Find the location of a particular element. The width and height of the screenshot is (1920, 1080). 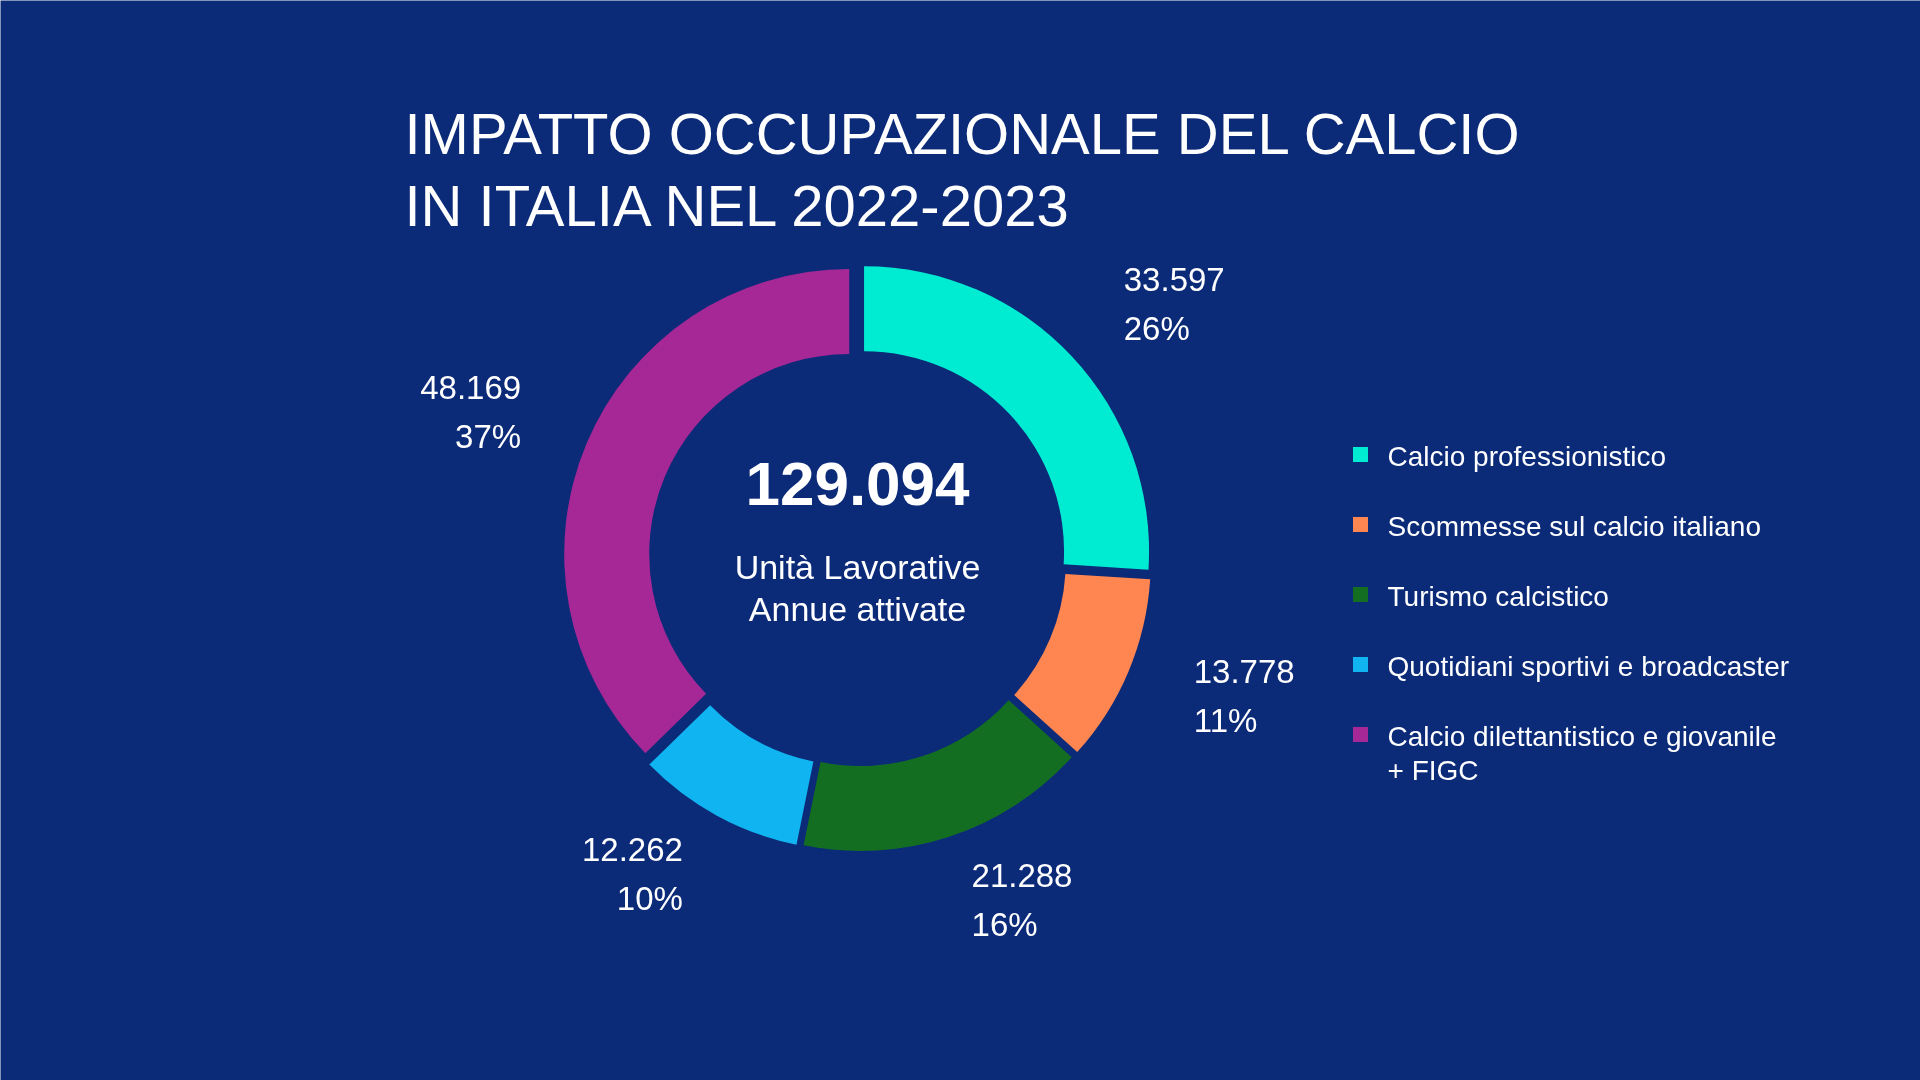

data-label: 33.597 26% is located at coordinates (1174, 303).